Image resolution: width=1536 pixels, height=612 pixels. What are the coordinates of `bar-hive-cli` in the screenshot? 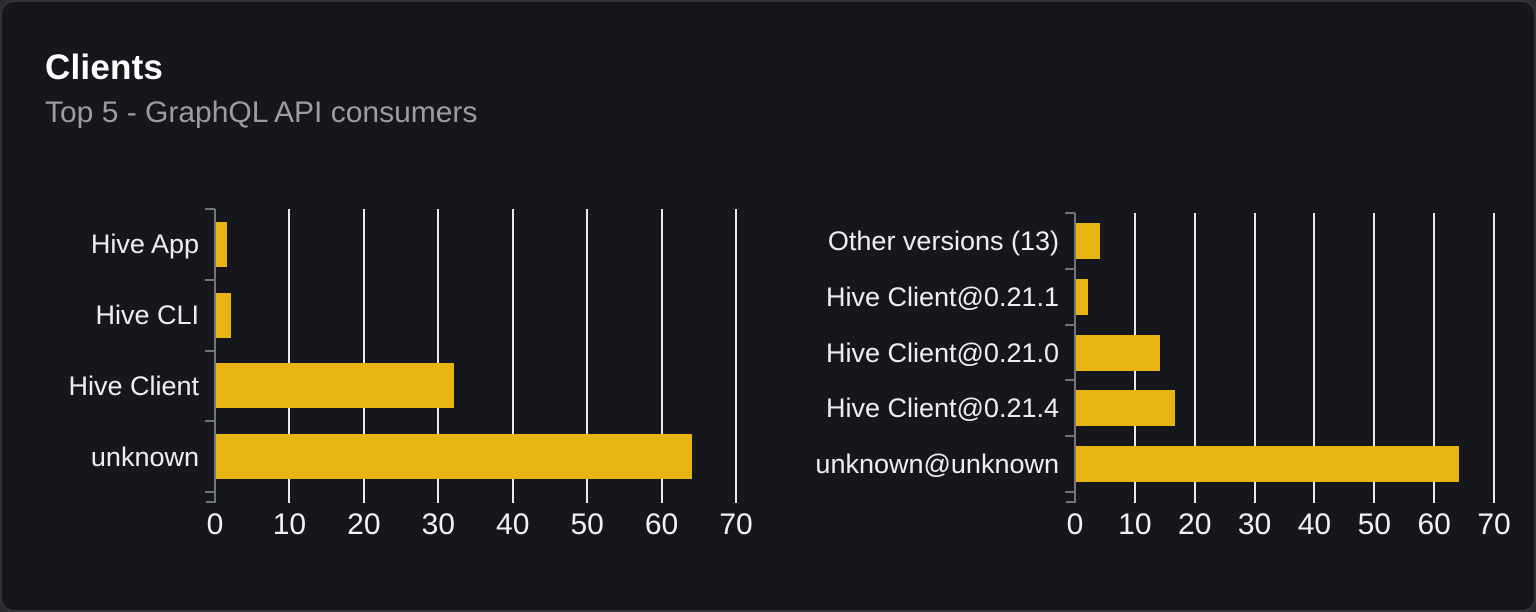 It's located at (223, 315).